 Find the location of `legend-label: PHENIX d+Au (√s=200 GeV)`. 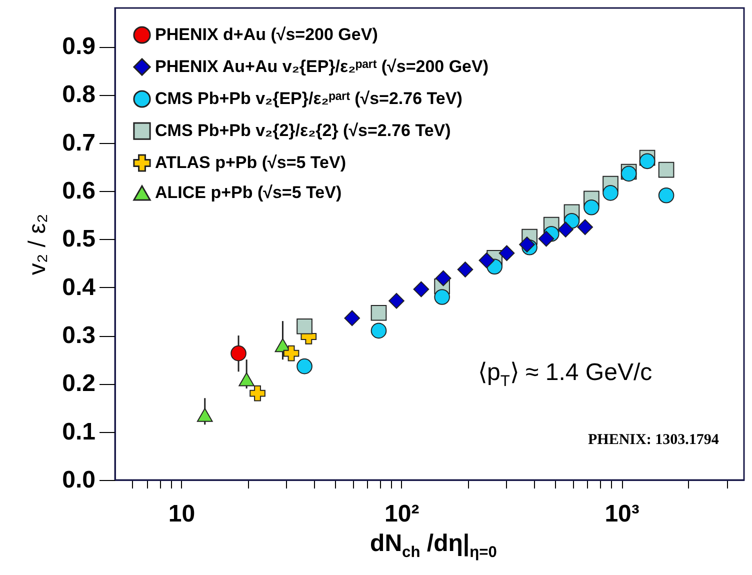

legend-label: PHENIX d+Au (√s=200 GeV) is located at coordinates (266, 34).